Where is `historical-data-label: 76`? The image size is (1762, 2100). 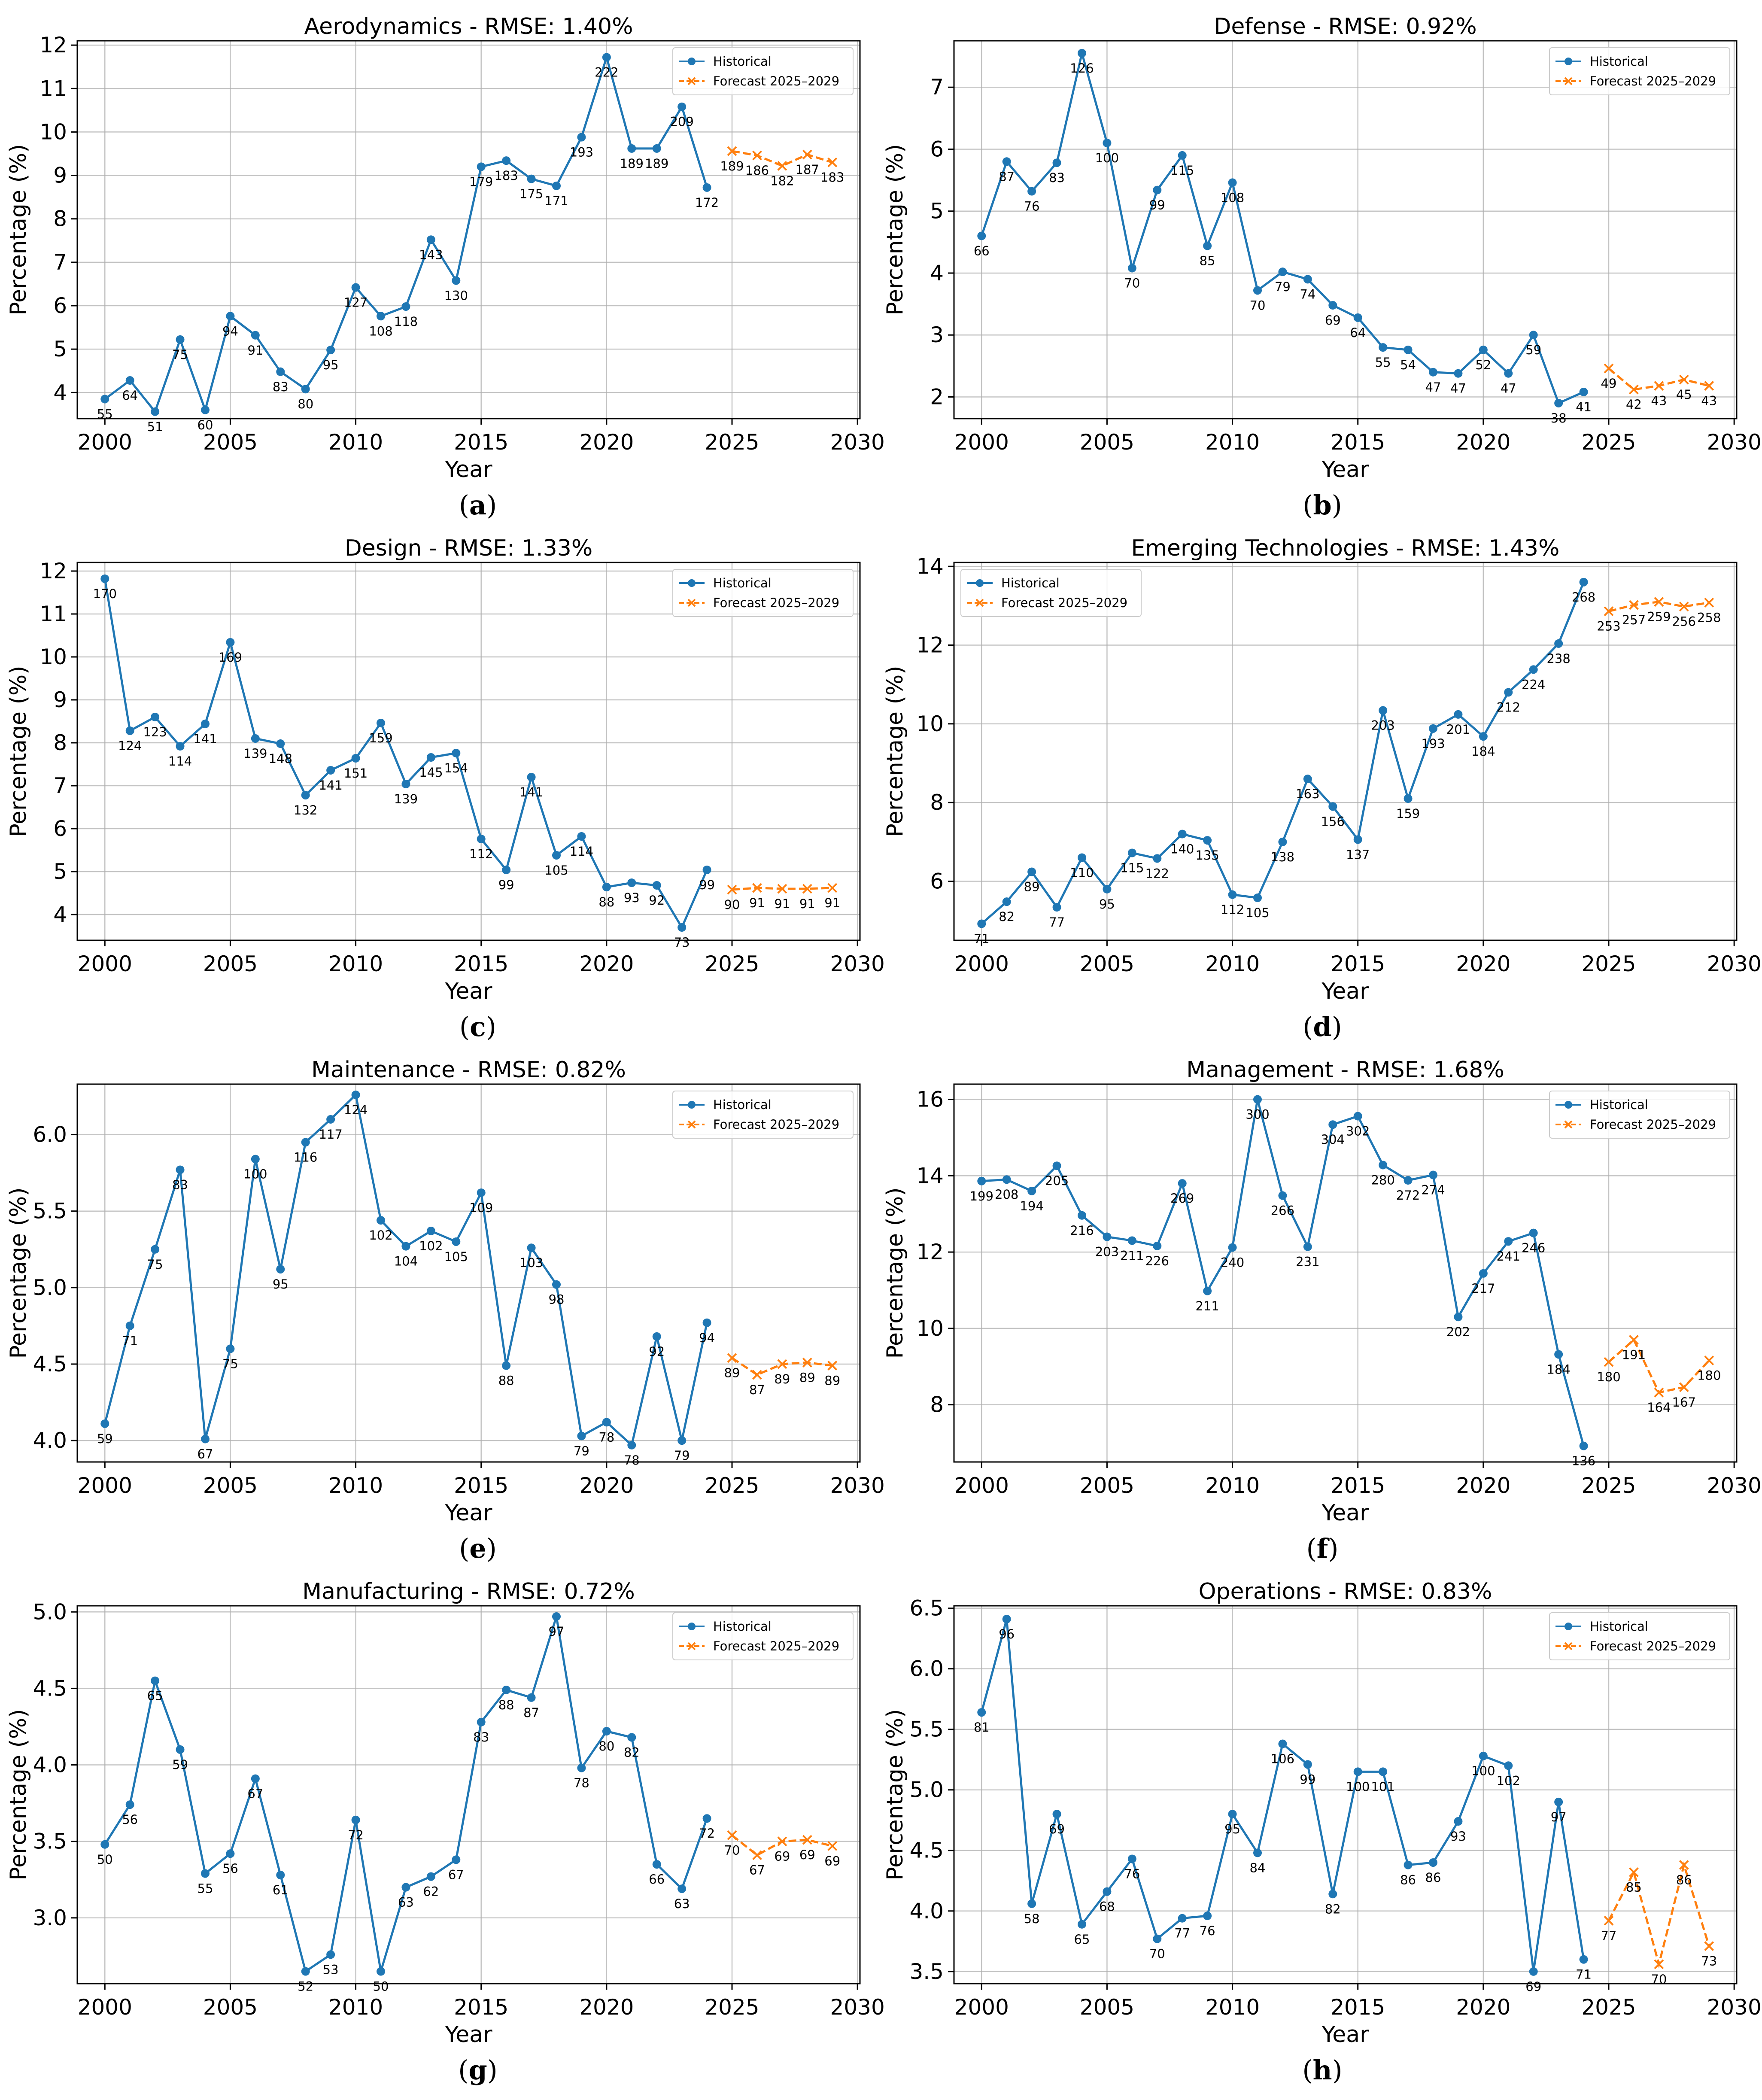 historical-data-label: 76 is located at coordinates (1132, 1873).